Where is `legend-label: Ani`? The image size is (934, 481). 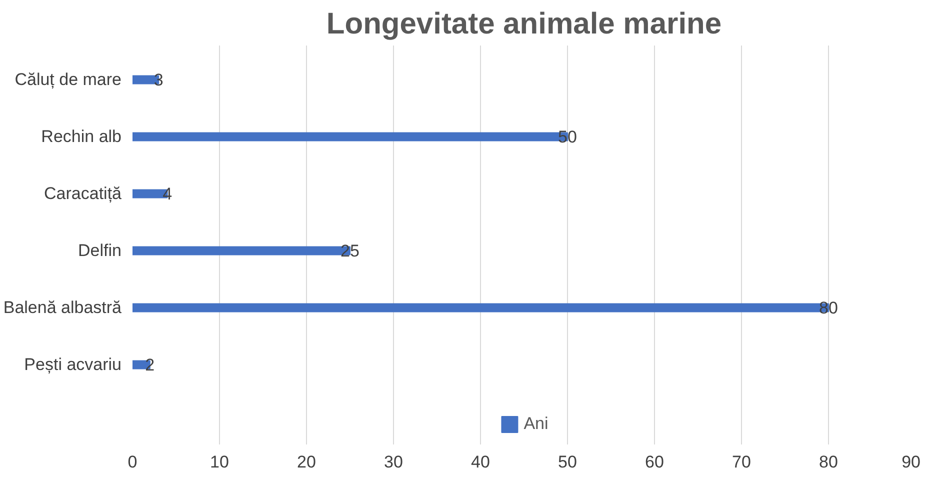 legend-label: Ani is located at coordinates (536, 424).